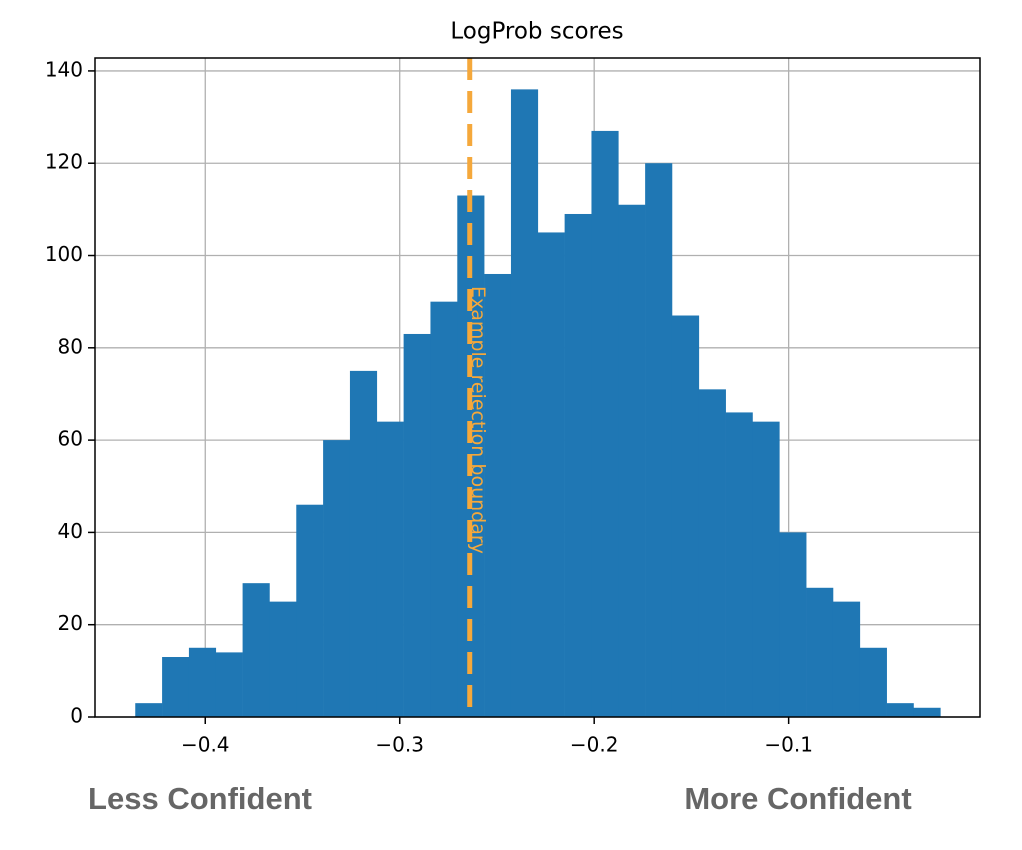 This screenshot has width=1022, height=850. What do you see at coordinates (788, 745) in the screenshot?
I see `x-tick-label: −0.1` at bounding box center [788, 745].